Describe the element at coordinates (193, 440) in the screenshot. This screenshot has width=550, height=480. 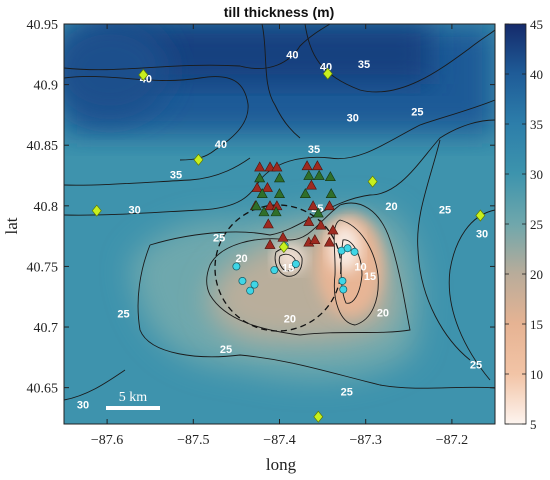
I see `x-tick-label: −87.5` at that location.